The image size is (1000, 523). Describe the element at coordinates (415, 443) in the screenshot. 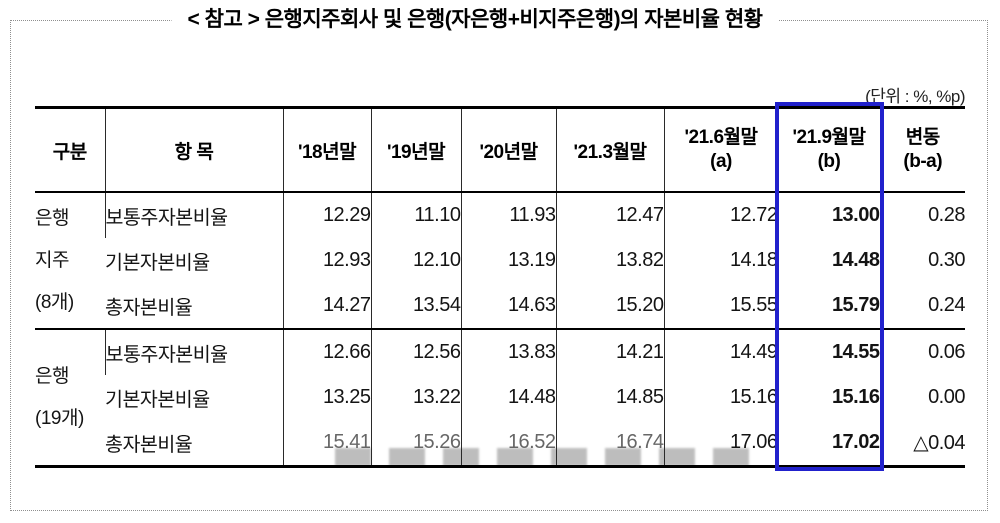

I see `value-cell: 15.26` at that location.